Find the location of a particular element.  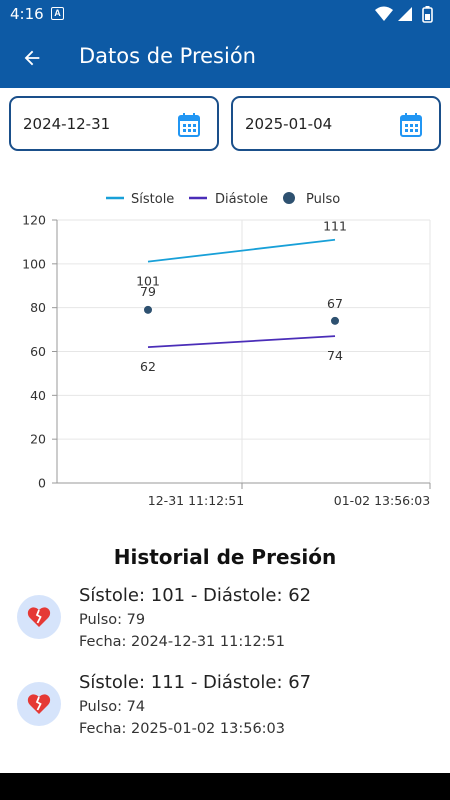

record-date: Fecha: 2024-12-31 11:12:51 is located at coordinates (182, 642).